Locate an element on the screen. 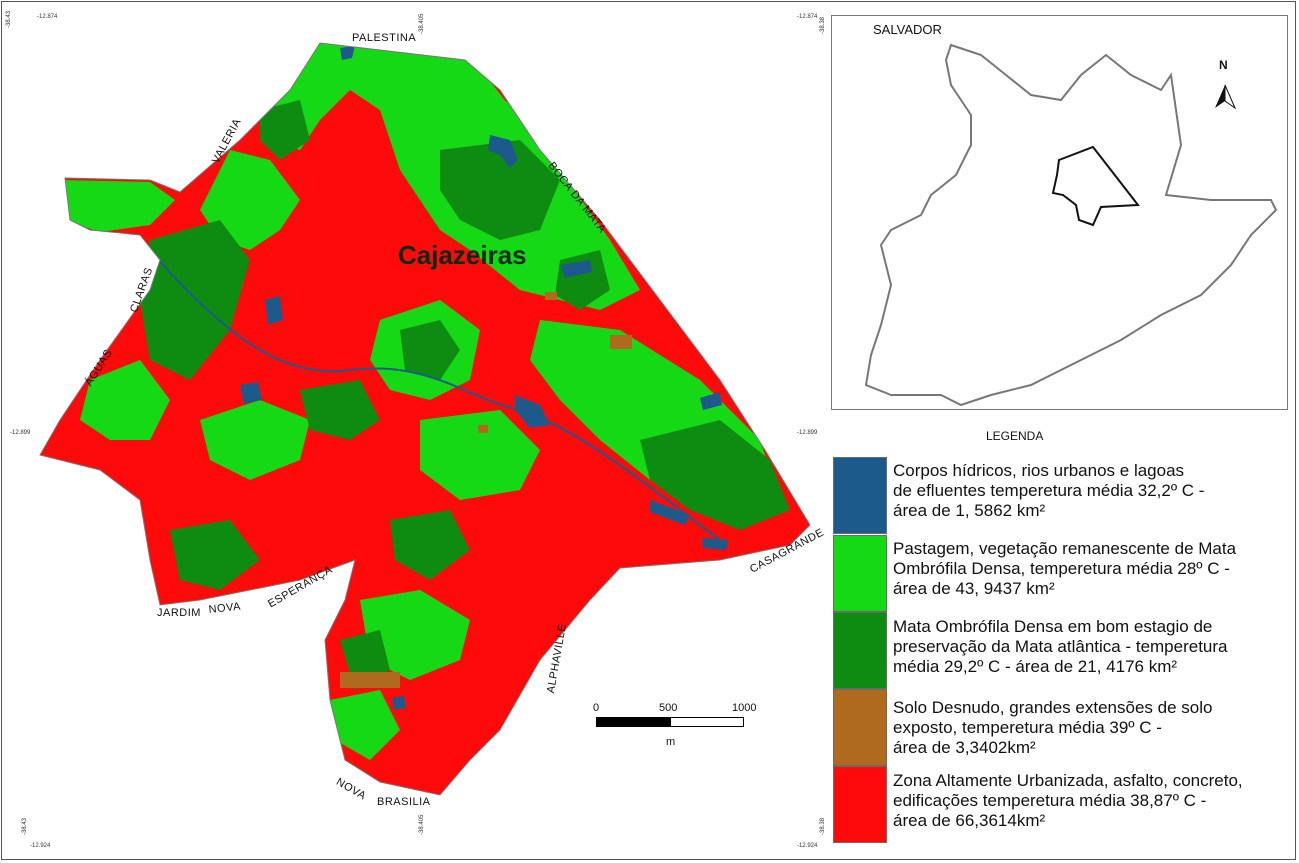 This screenshot has height=863, width=1299. legend-swatch-urban is located at coordinates (860, 804).